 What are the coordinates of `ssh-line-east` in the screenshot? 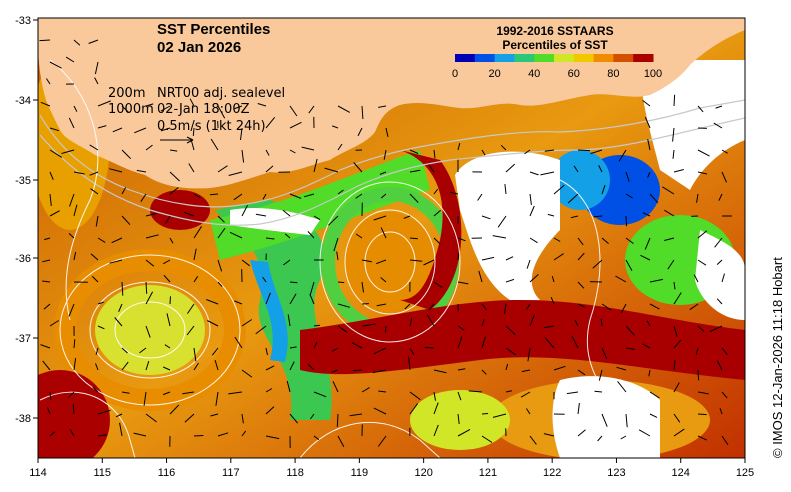 It's located at (600, 300).